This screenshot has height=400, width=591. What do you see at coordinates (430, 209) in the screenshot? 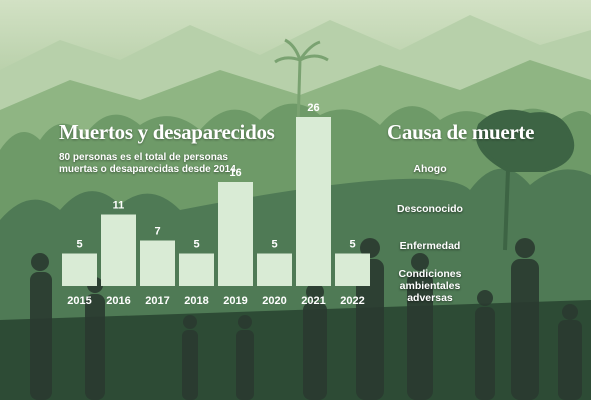
I see `cause-desconocido: Desconocido` at bounding box center [430, 209].